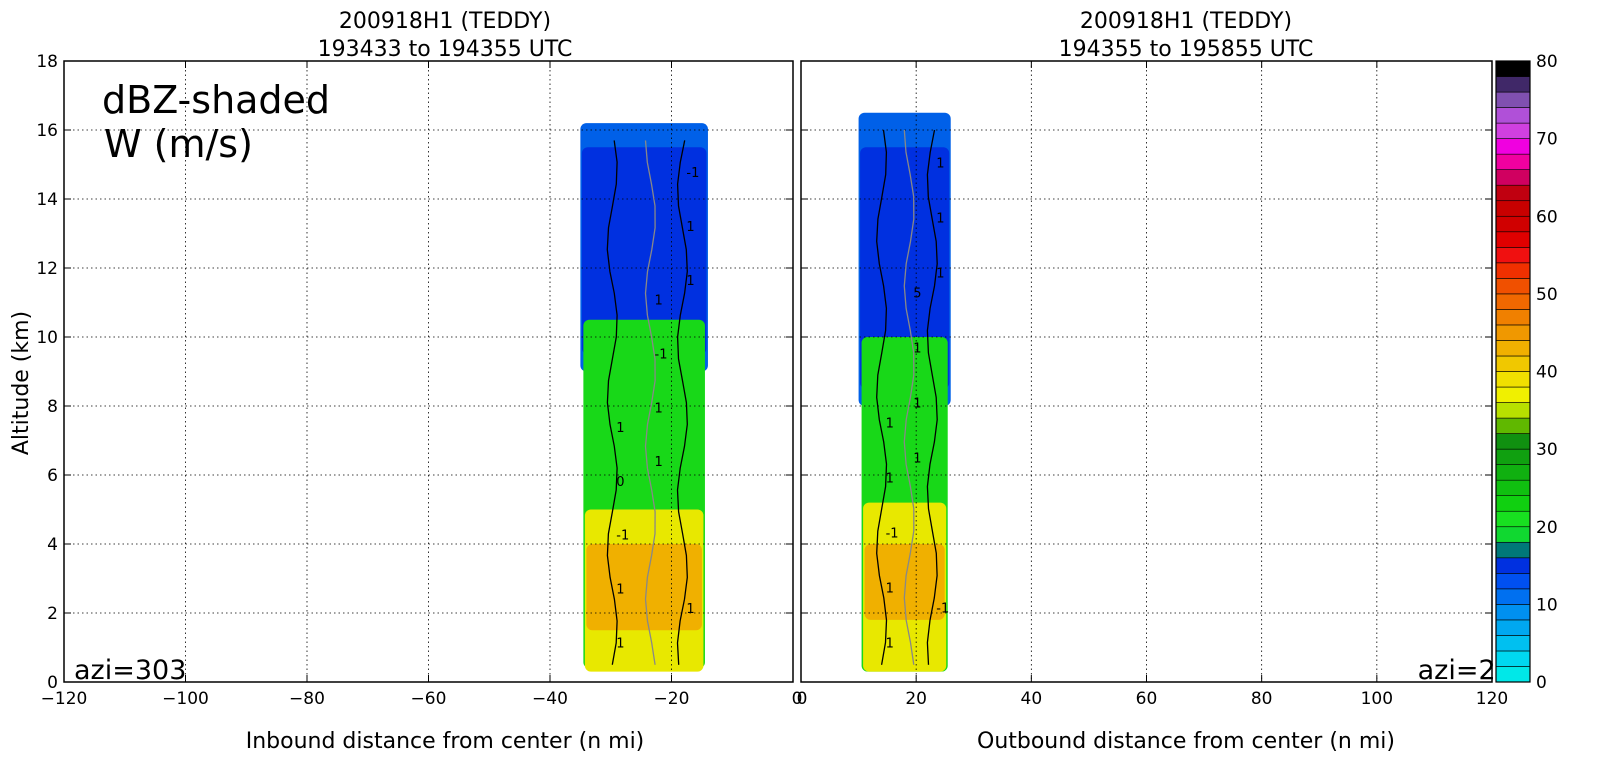  Describe the element at coordinates (1377, 699) in the screenshot. I see `x-tick-label: 100` at that location.